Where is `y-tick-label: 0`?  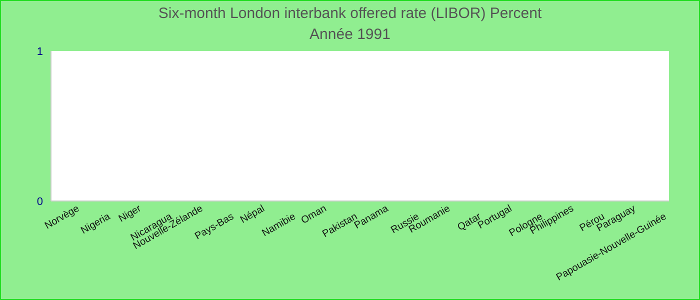 y-tick-label: 0 is located at coordinates (39, 202).